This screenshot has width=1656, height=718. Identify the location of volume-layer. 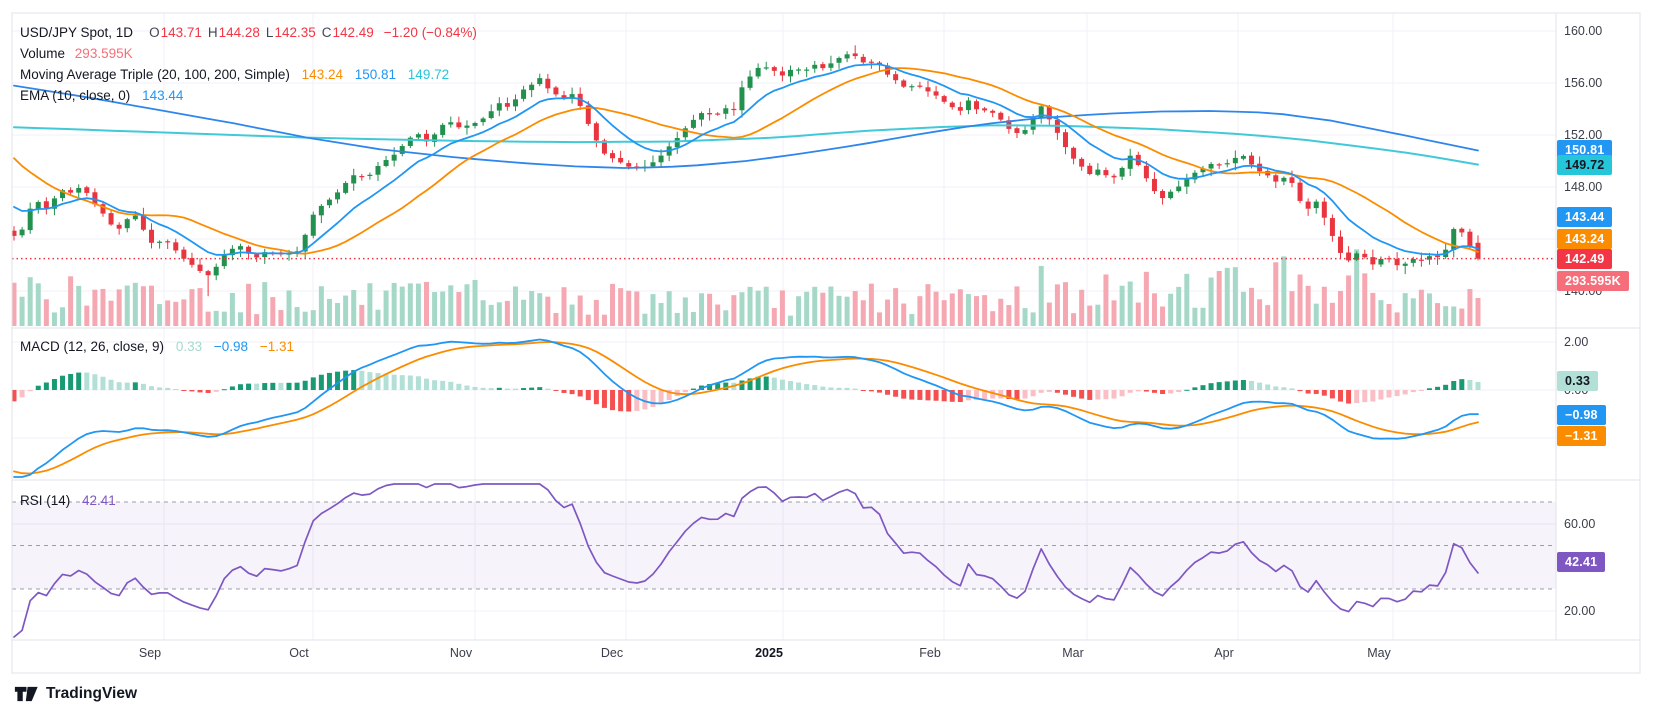
(746, 287).